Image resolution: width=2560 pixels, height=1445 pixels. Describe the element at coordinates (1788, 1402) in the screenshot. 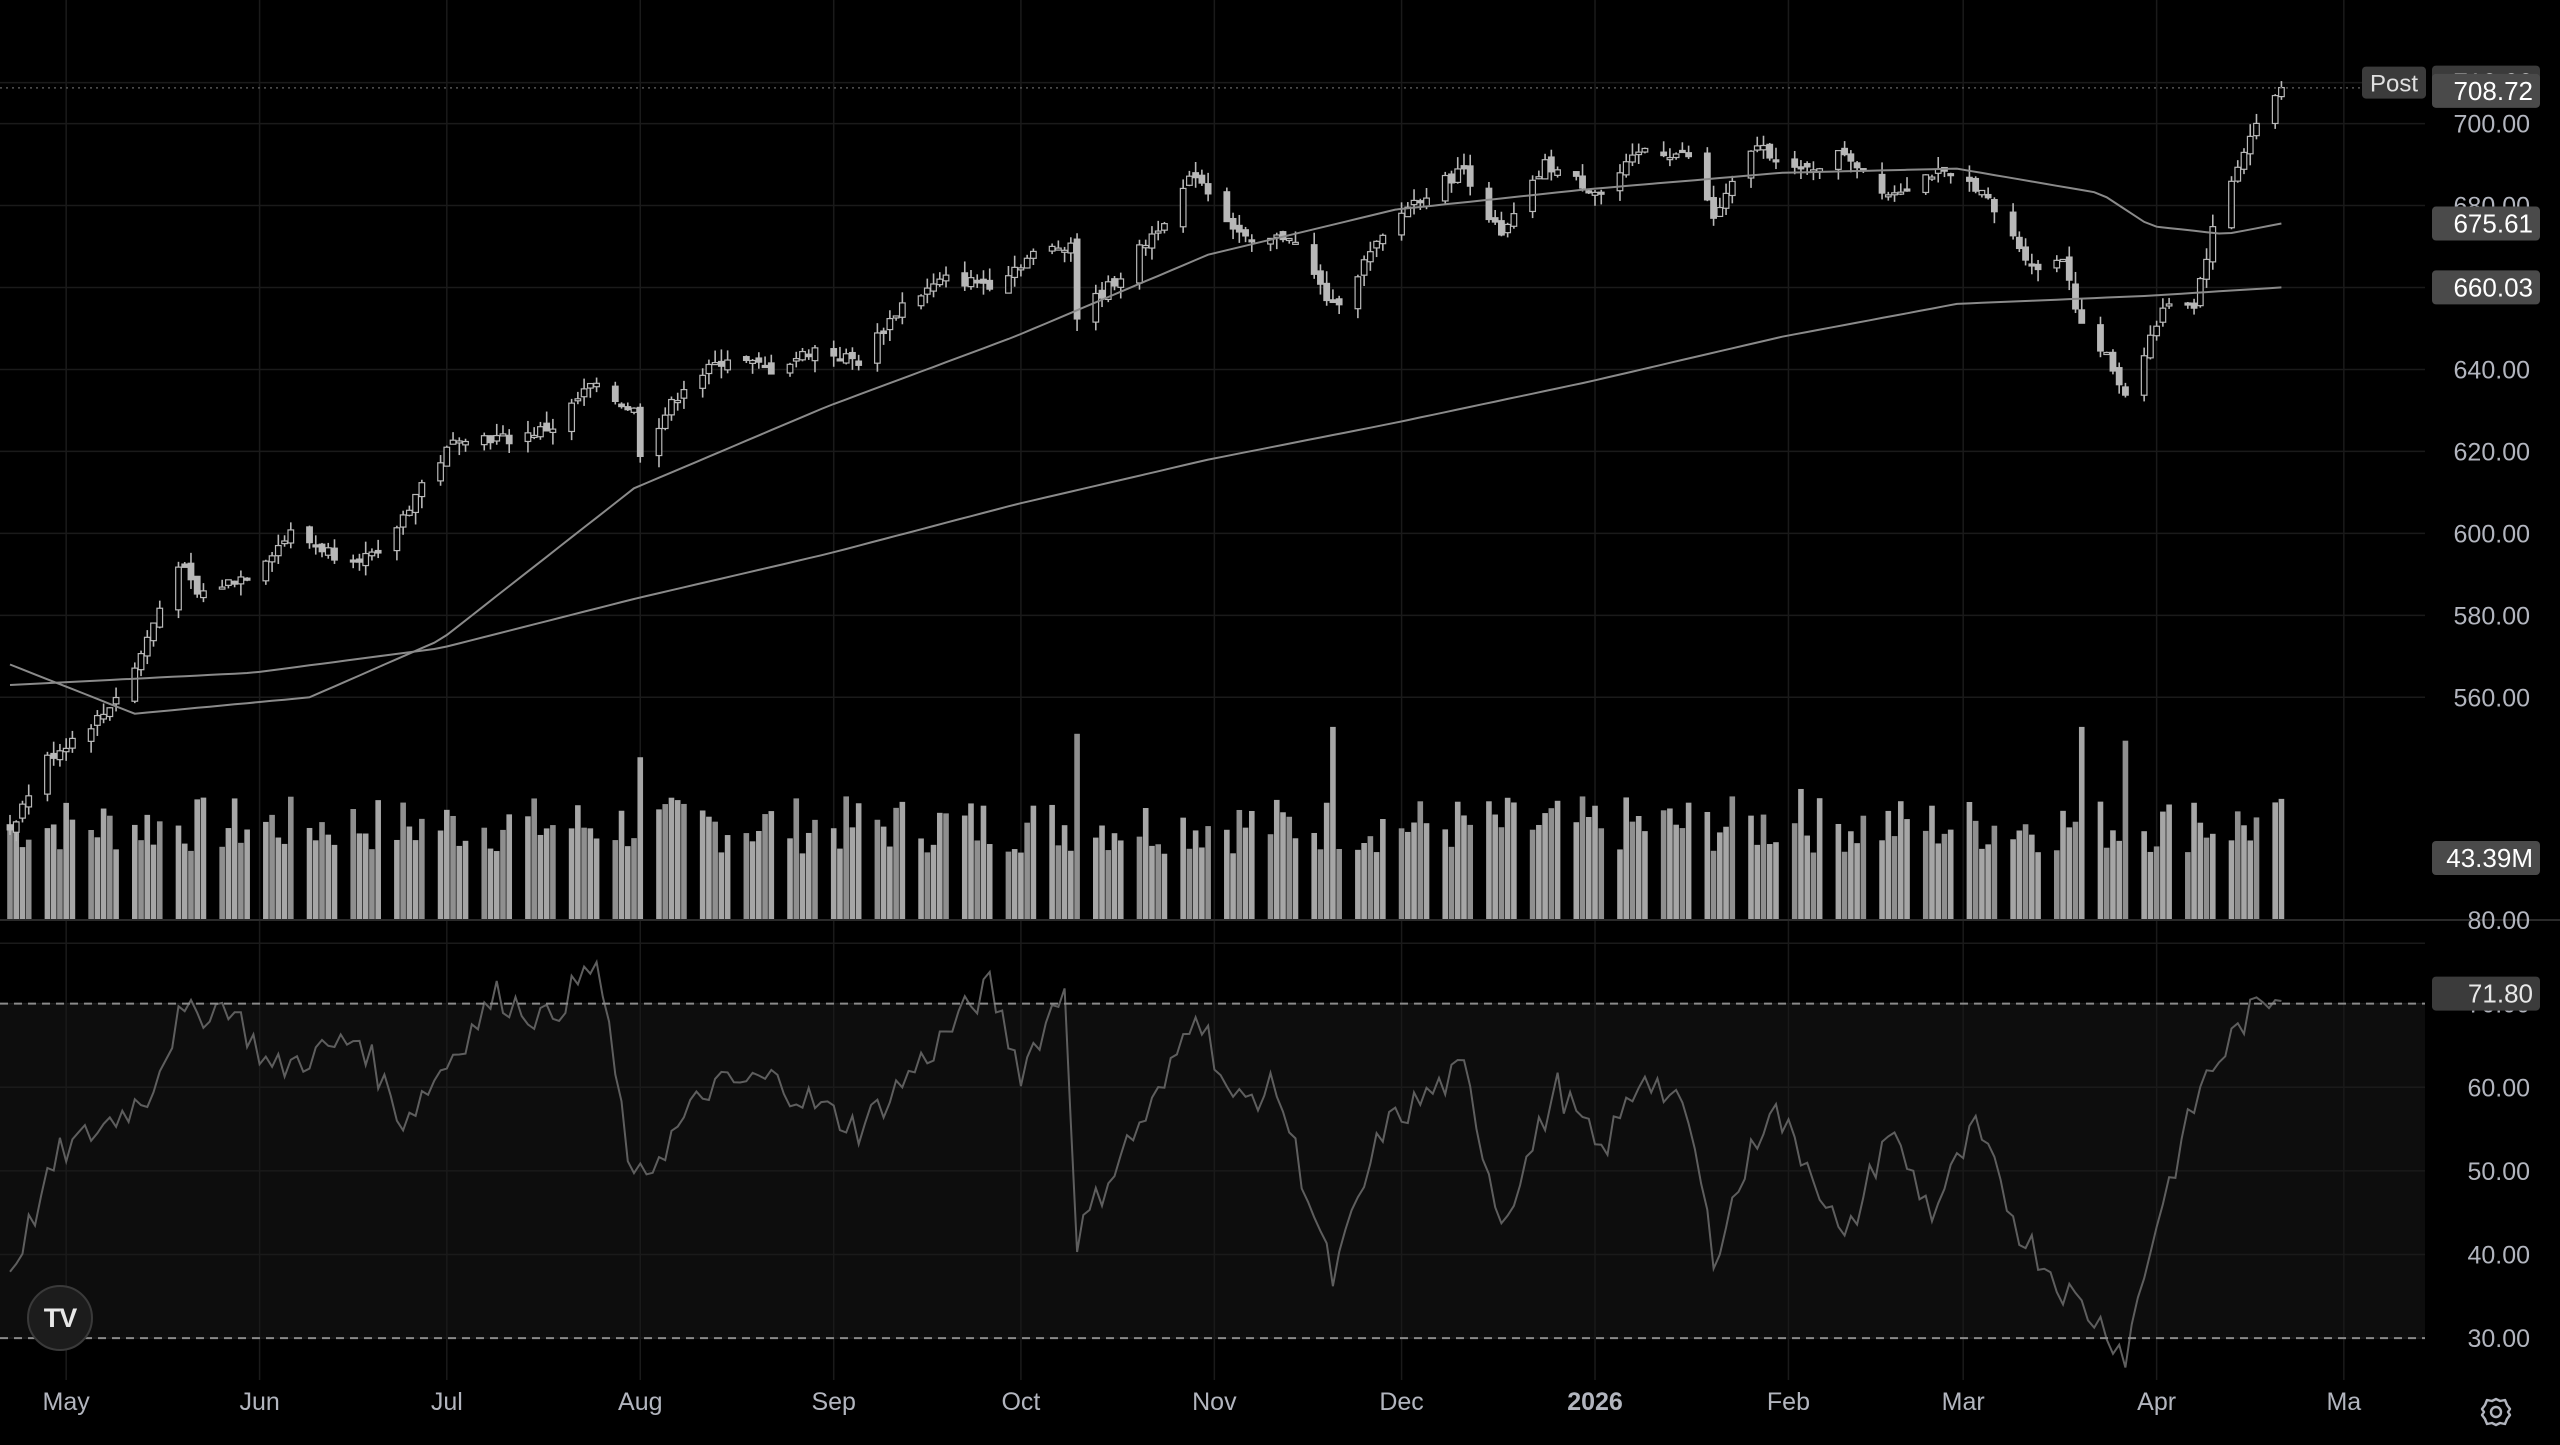

I see `time-label-Feb: Feb` at that location.